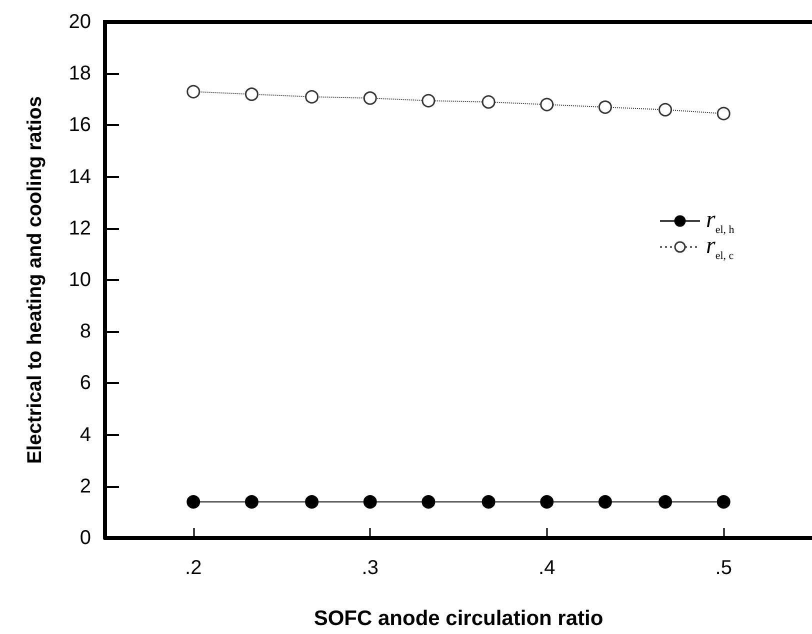  What do you see at coordinates (547, 568) in the screenshot?
I see `x-tick-label: .4` at bounding box center [547, 568].